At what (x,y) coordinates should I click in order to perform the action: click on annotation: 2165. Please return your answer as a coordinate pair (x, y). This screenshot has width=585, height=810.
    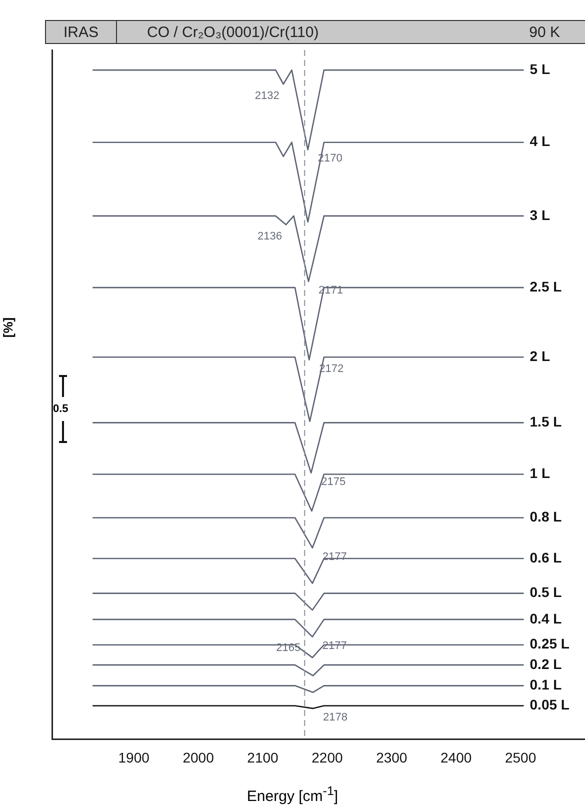
    Looking at the image, I should click on (288, 648).